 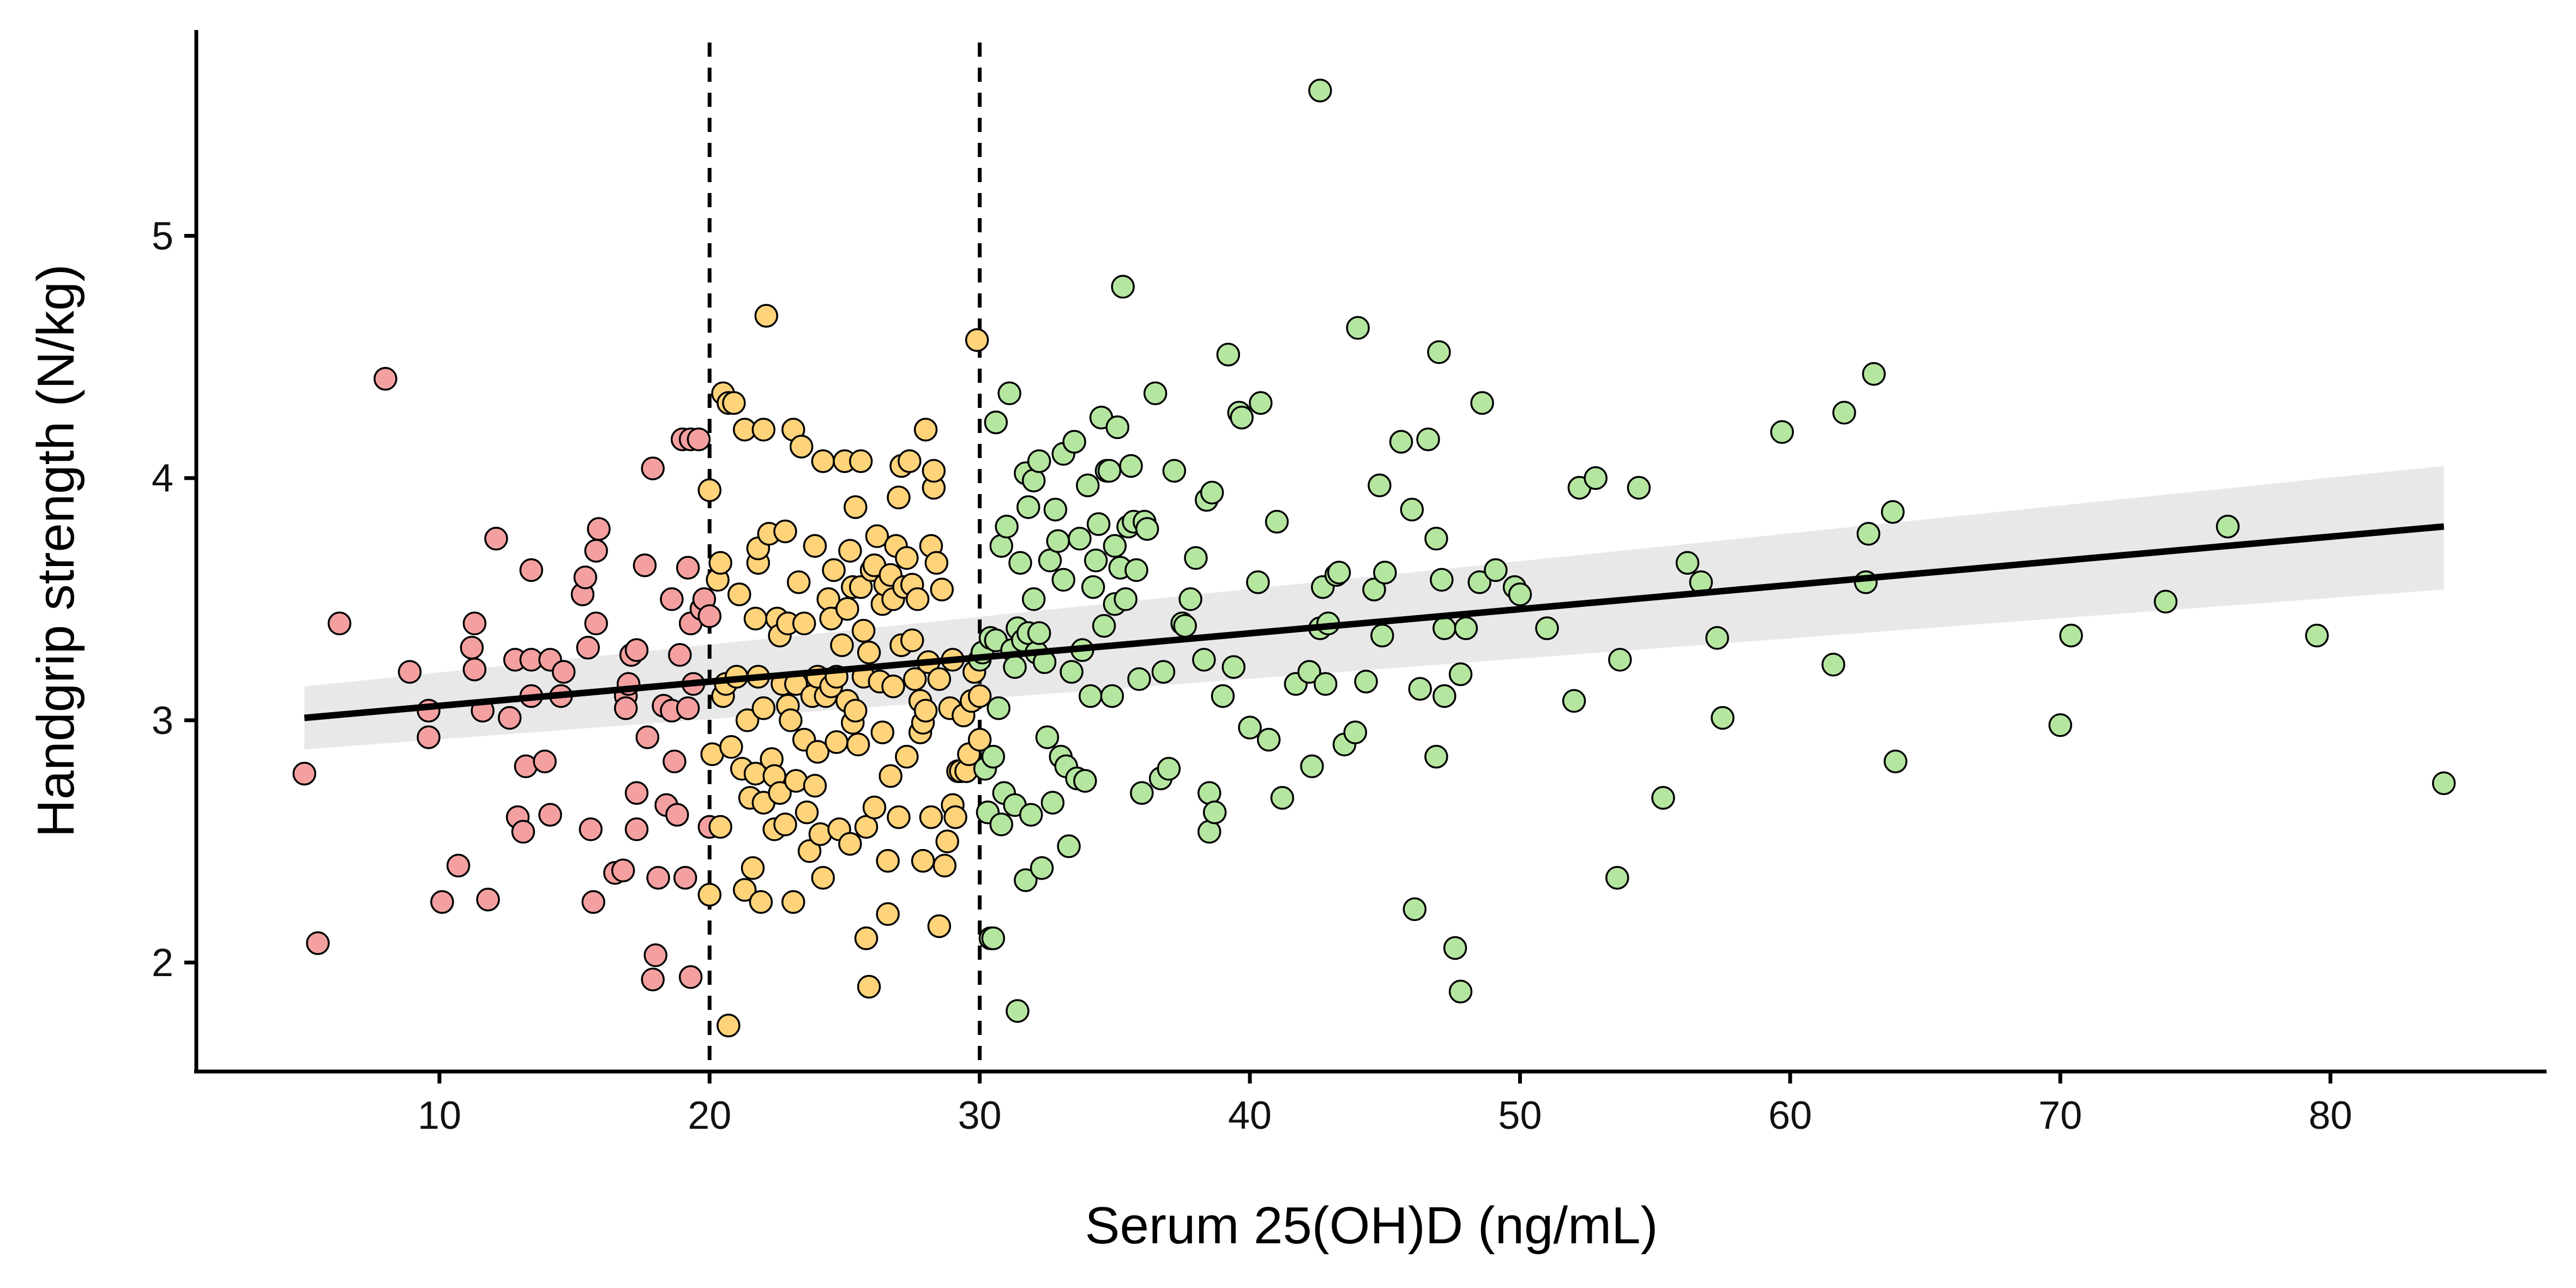 I want to click on x-axis-ticks: 10 20 30 40 50 60 70 80, so click(x=1385, y=1104).